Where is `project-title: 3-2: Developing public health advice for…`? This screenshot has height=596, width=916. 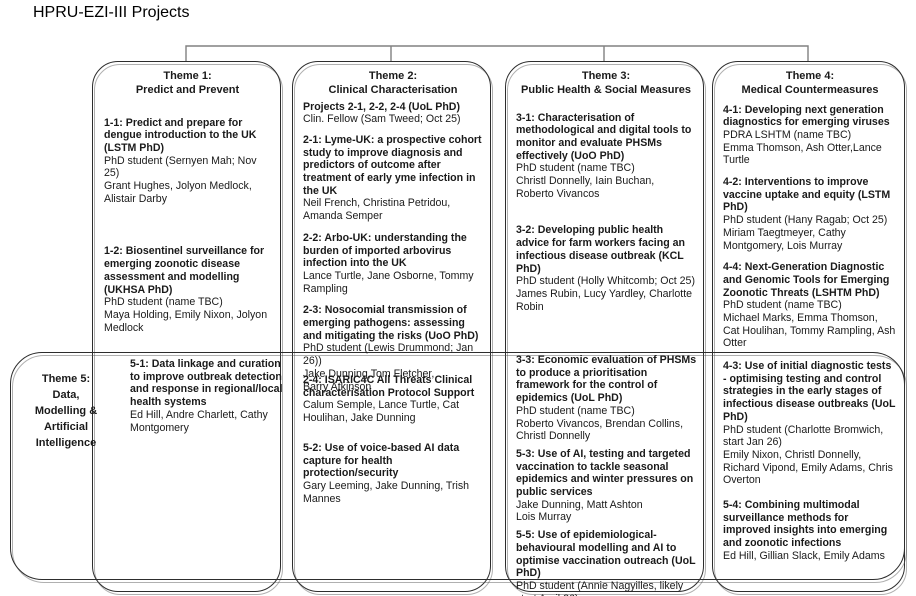
project-title: 3-2: Developing public health advice for… is located at coordinates (600, 249).